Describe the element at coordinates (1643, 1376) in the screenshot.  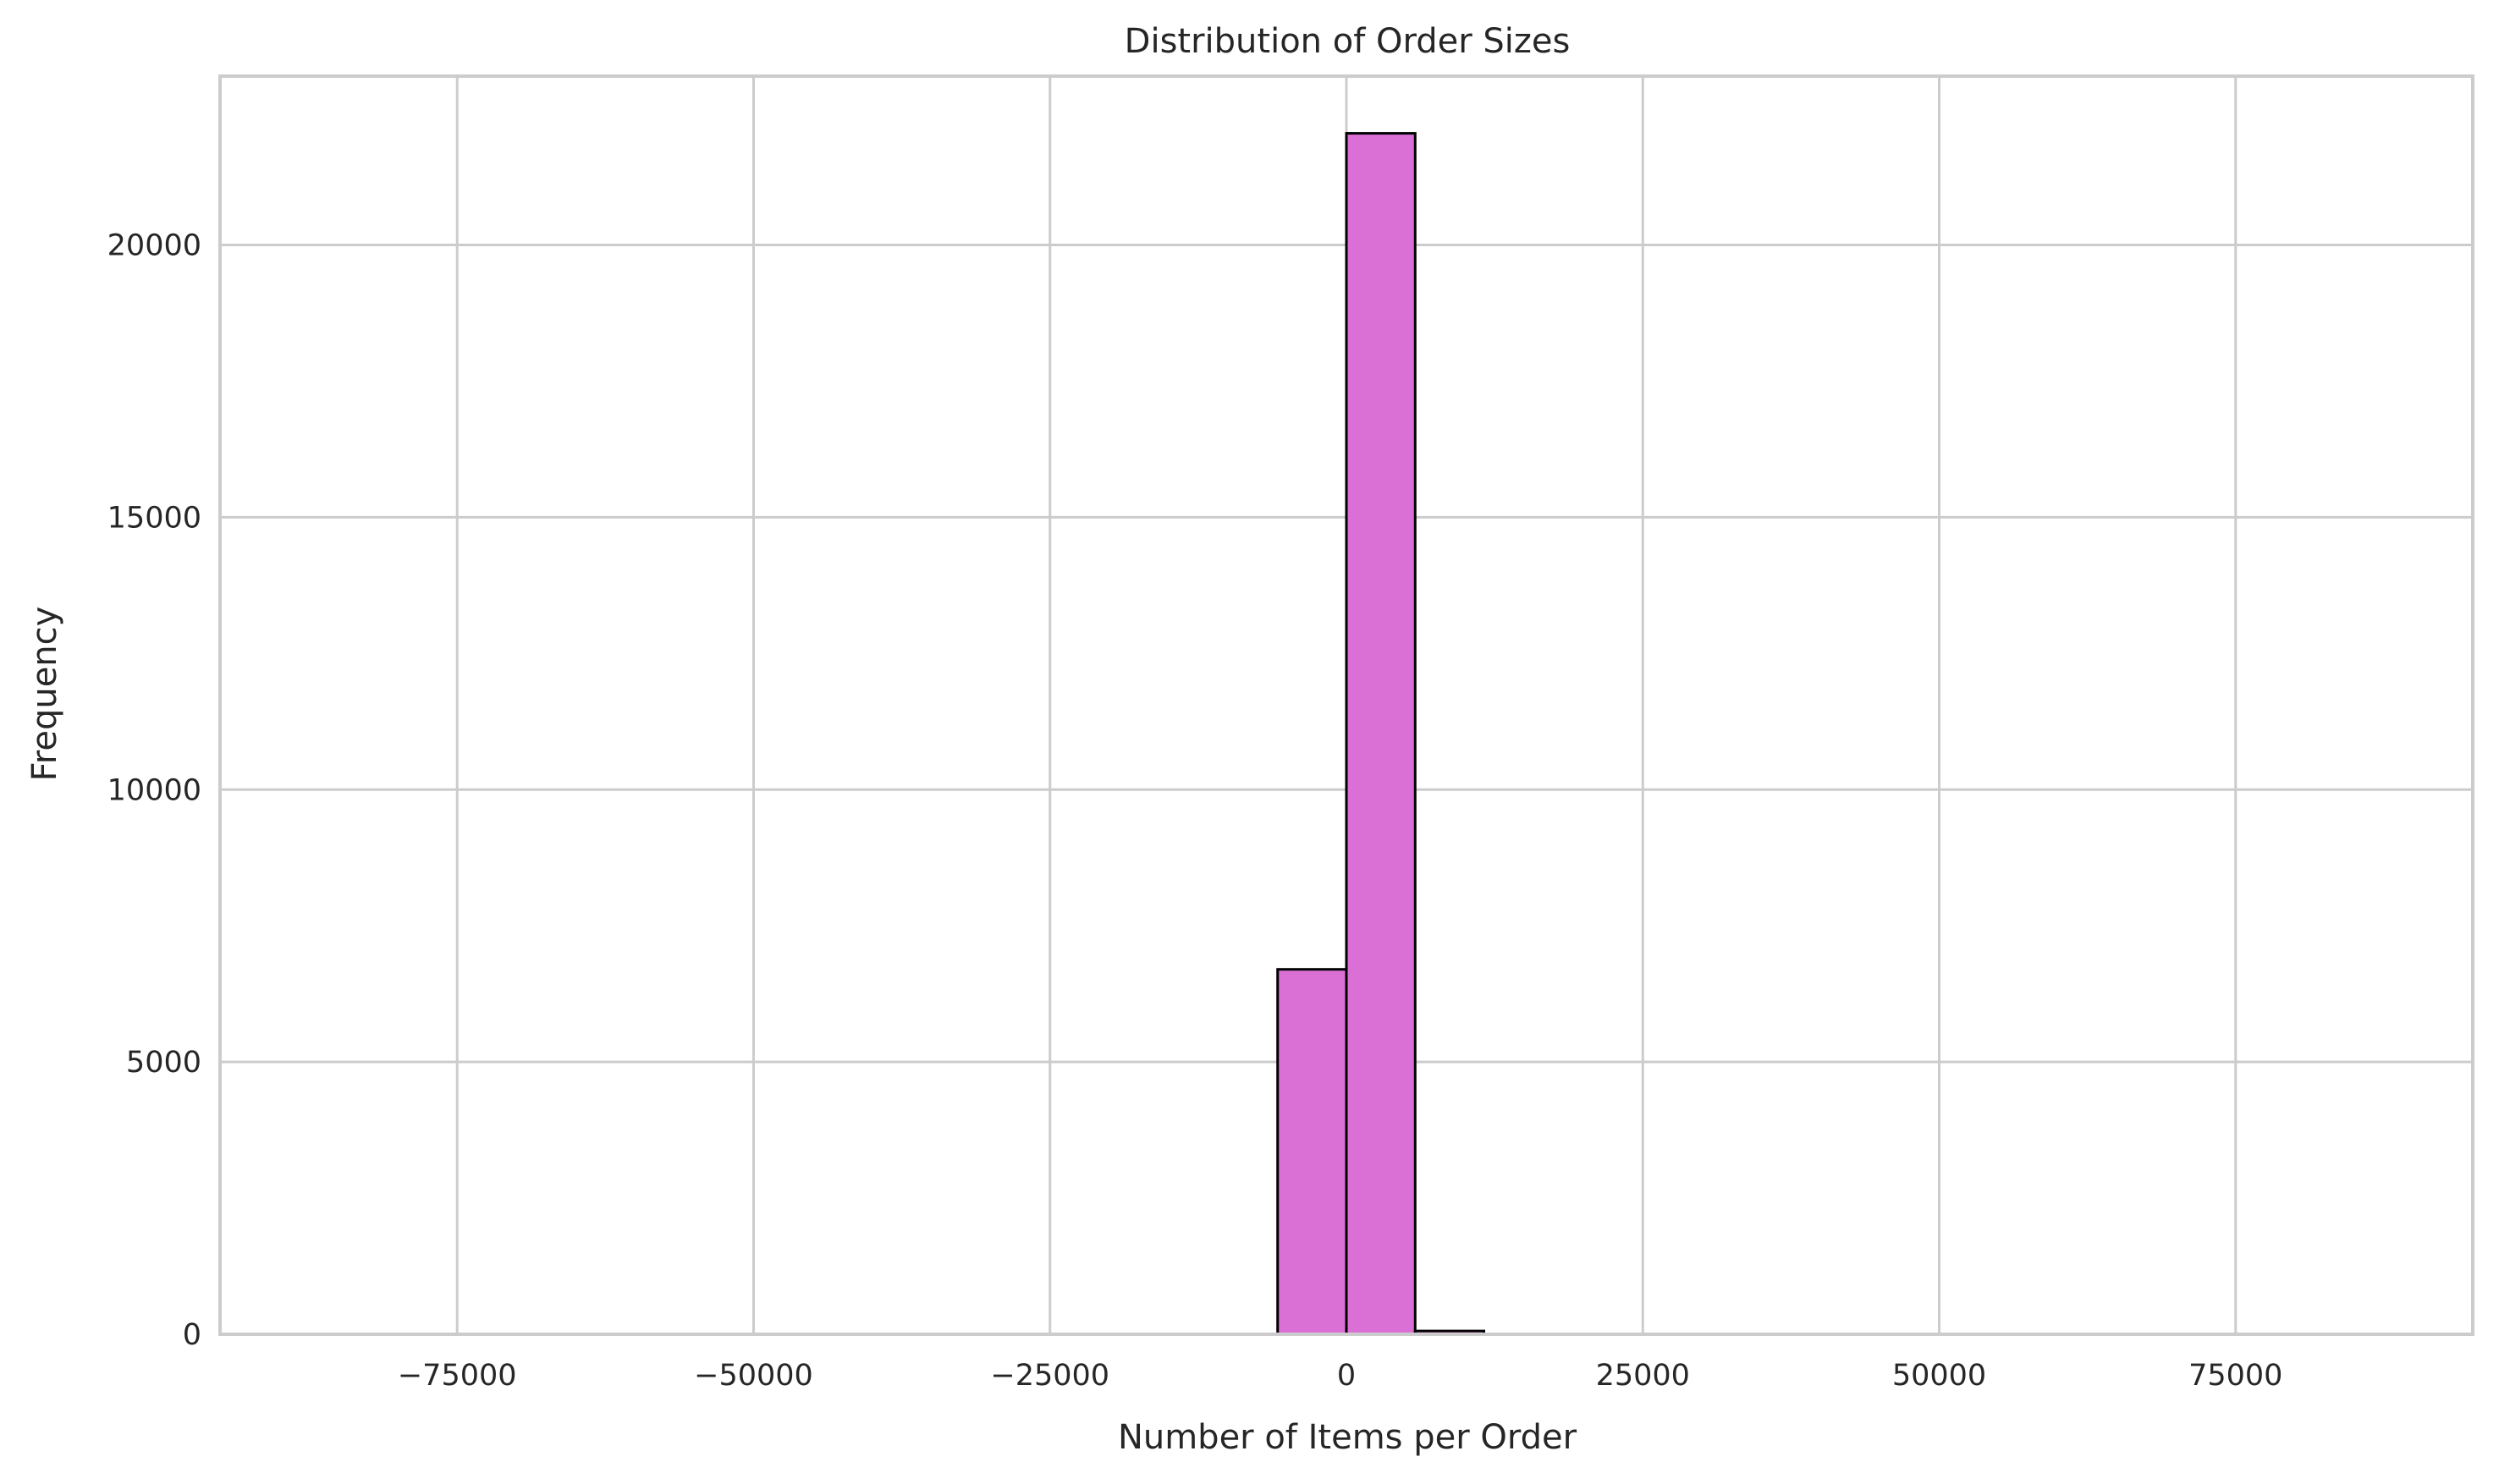
I see `x-tick-label: 25000` at that location.